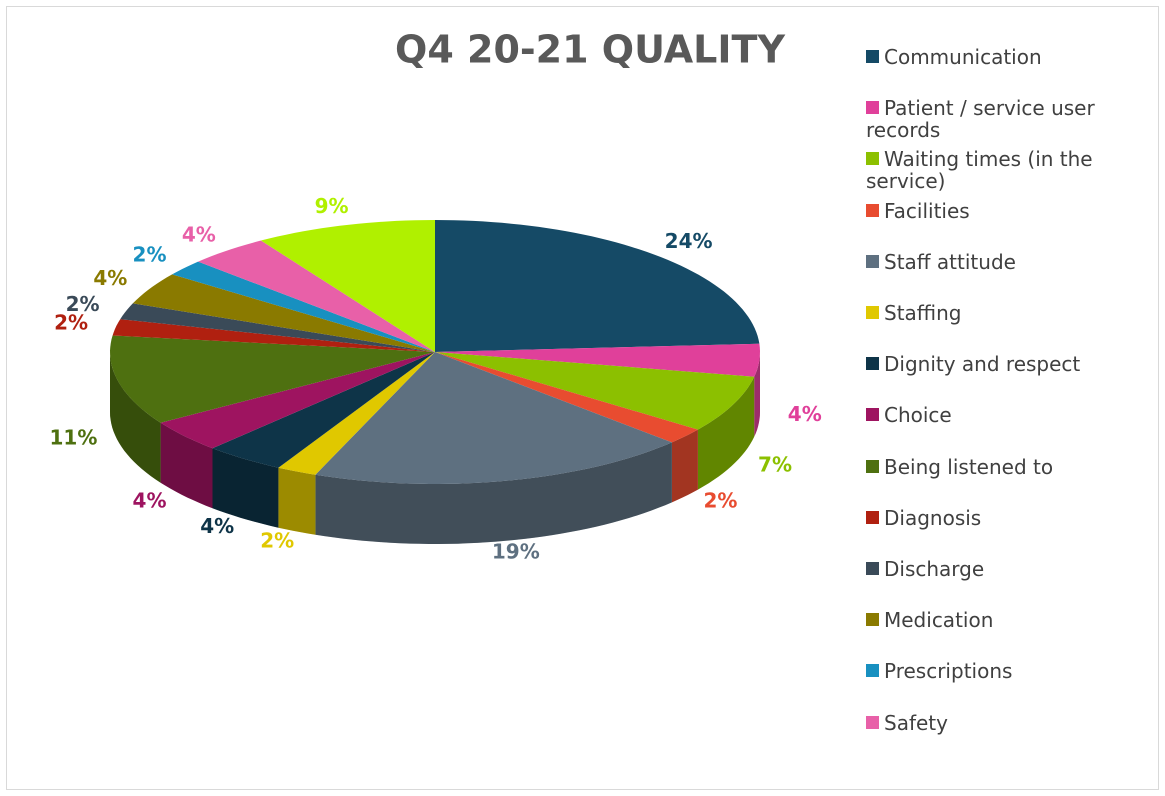 The image size is (1165, 796). I want to click on legend-label: Diagnosis, so click(933, 517).